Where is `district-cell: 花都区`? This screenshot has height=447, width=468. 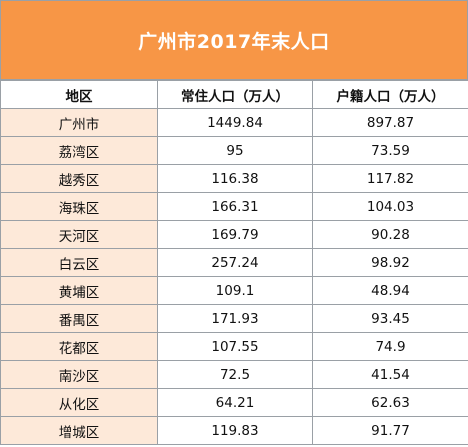 district-cell: 花都区 is located at coordinates (79, 346).